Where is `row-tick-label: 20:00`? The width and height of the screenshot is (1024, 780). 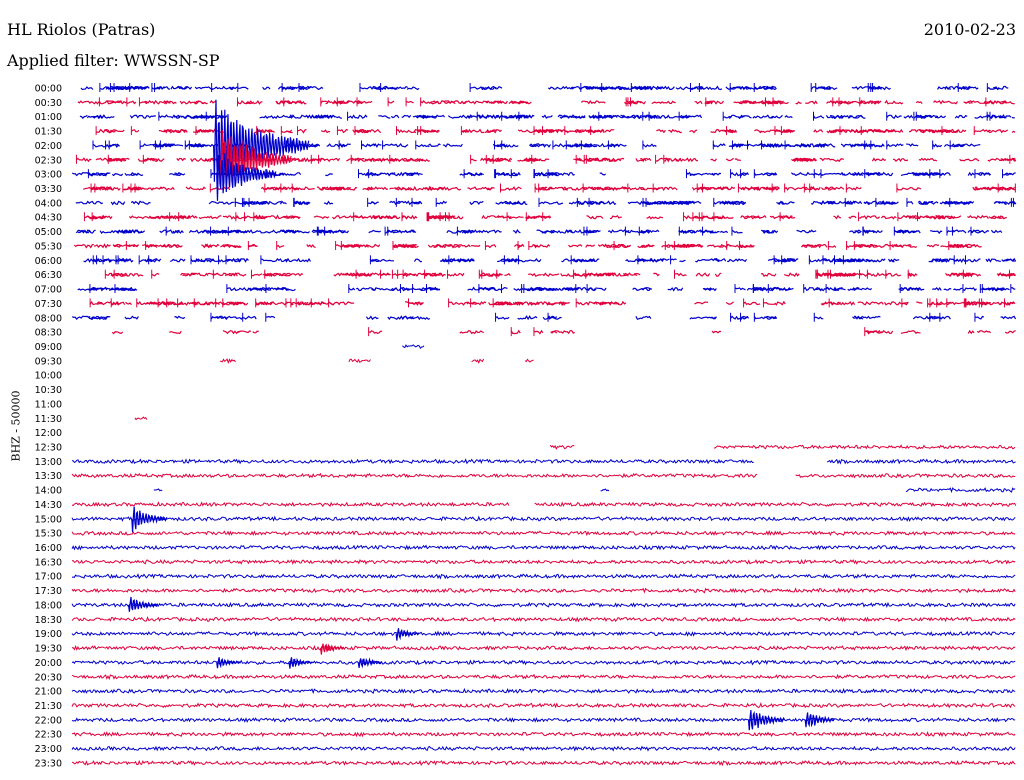 row-tick-label: 20:00 is located at coordinates (48, 663).